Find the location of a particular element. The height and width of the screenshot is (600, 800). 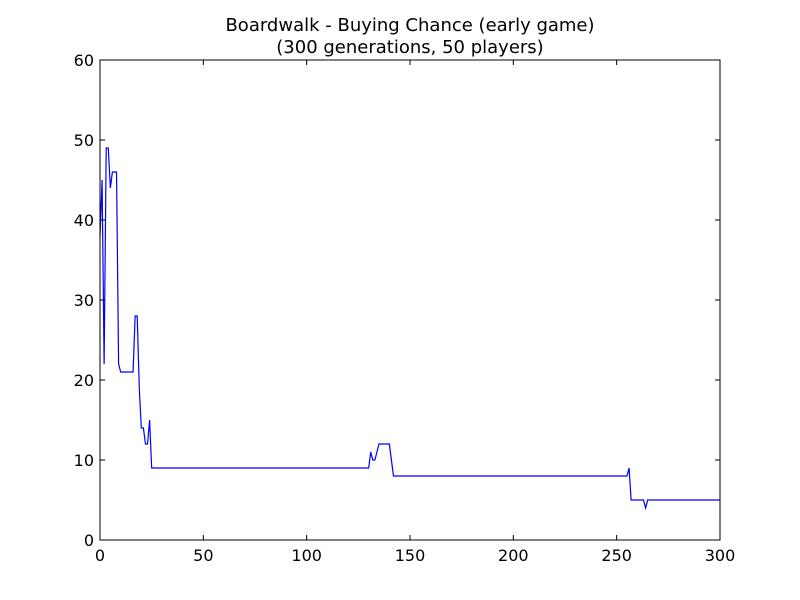

x-tick-label: 200 is located at coordinates (513, 555).